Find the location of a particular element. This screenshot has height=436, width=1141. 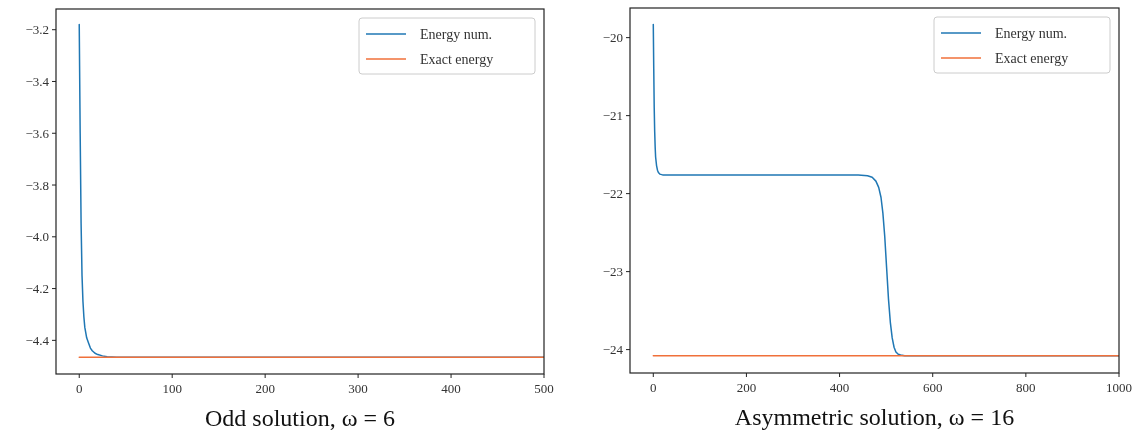

y-tick-label: −21 is located at coordinates (612, 116).